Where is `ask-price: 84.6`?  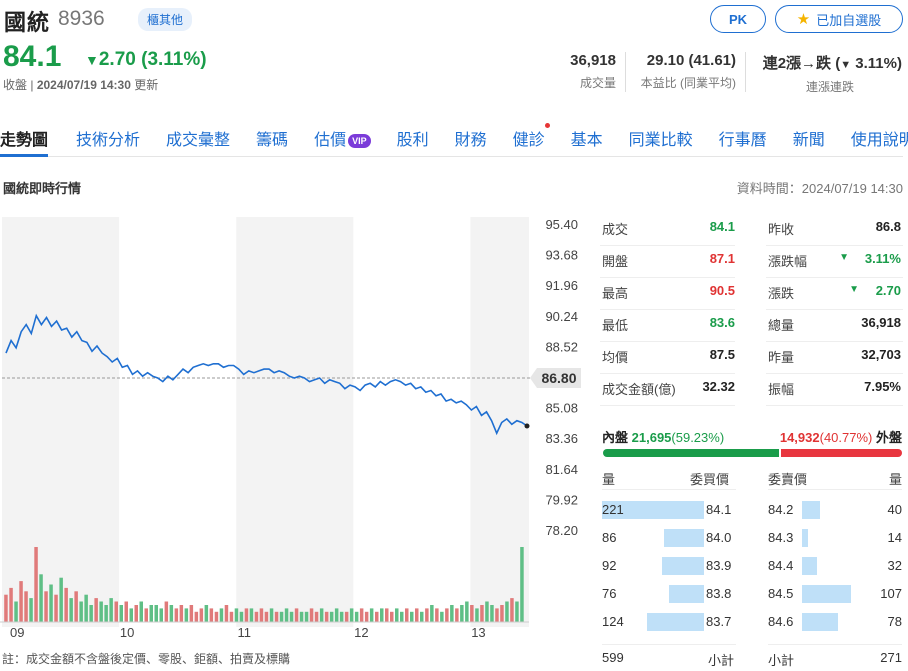 ask-price: 84.6 is located at coordinates (781, 621).